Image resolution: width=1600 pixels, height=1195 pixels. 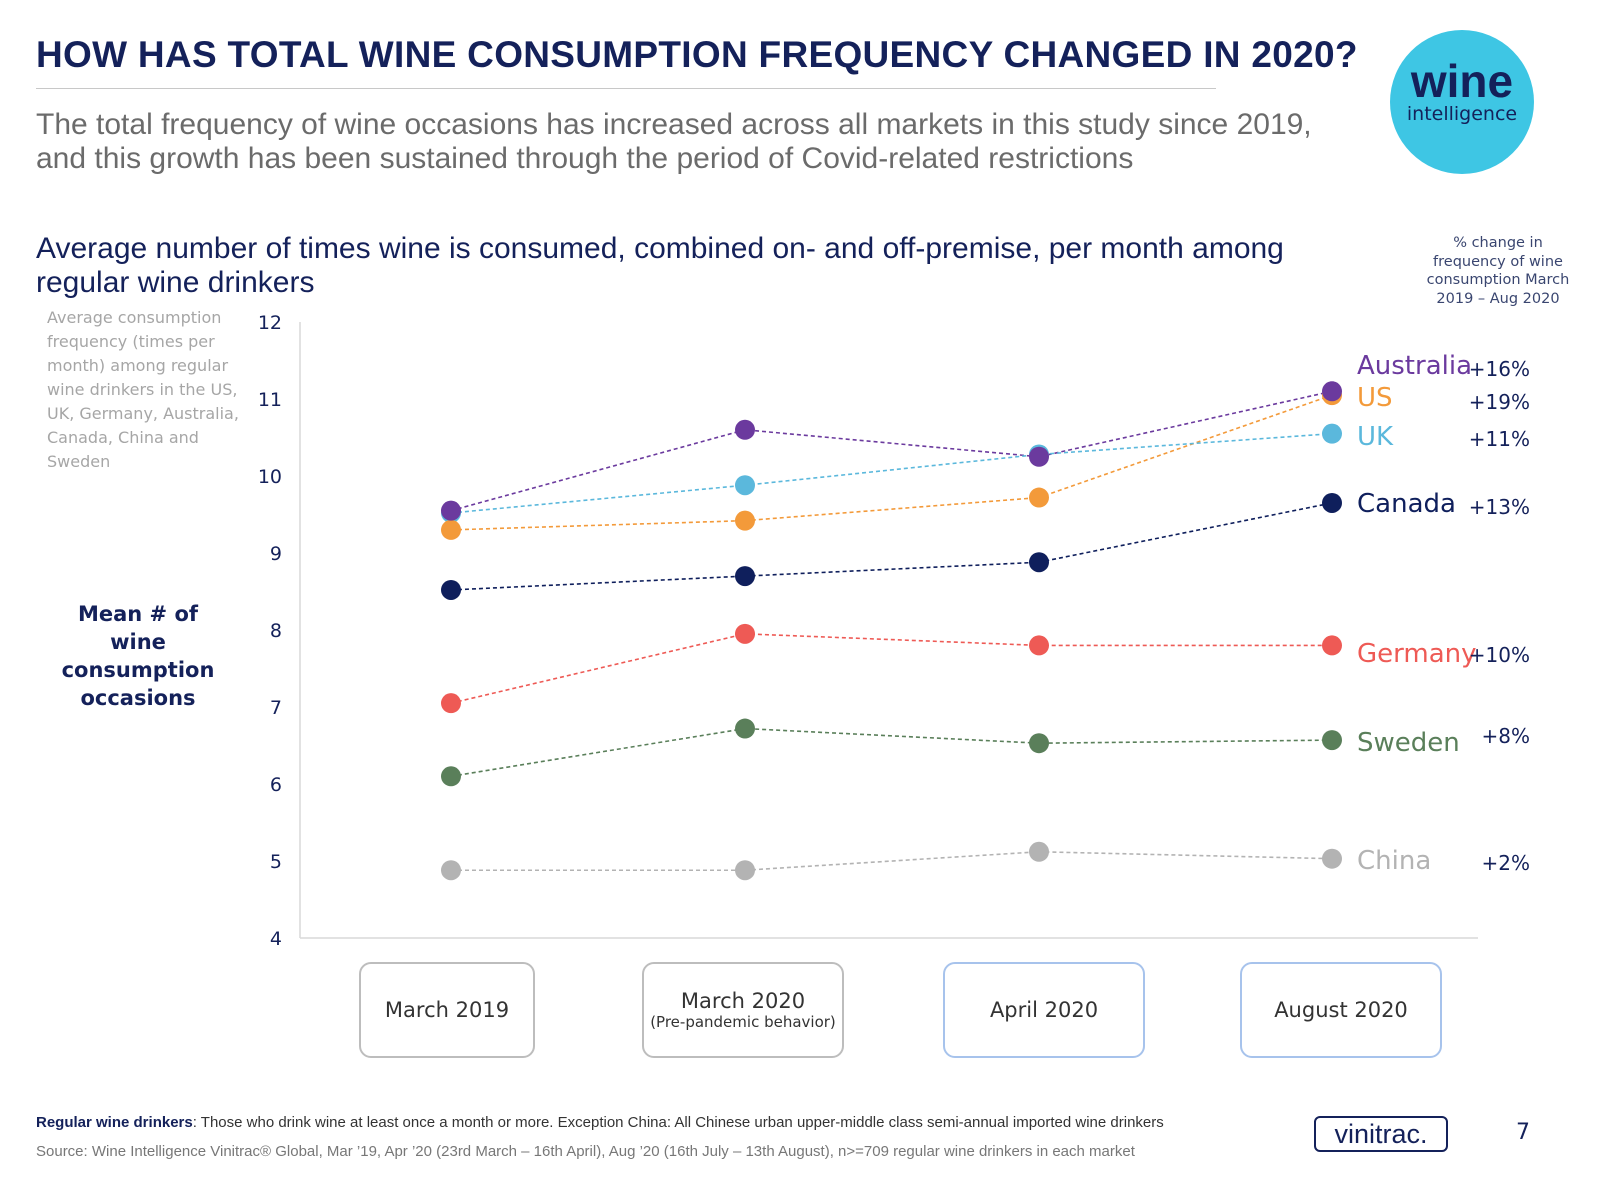 I want to click on x-category-box: March 2020 (Pre-pandemic behavior), so click(x=743, y=1010).